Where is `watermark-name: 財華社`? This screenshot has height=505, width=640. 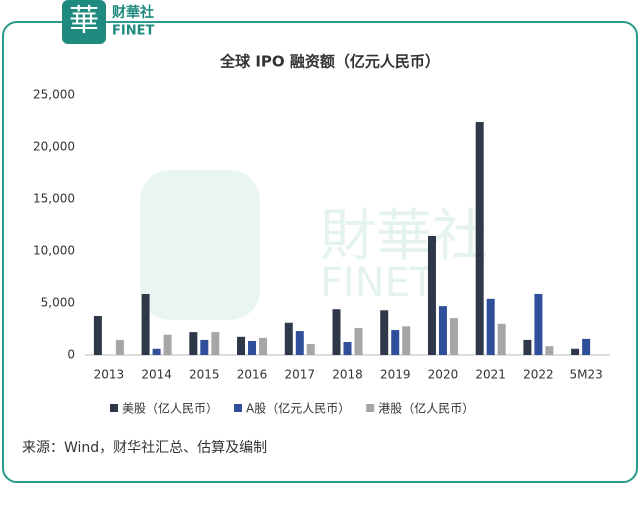 watermark-name: 財華社 is located at coordinates (404, 236).